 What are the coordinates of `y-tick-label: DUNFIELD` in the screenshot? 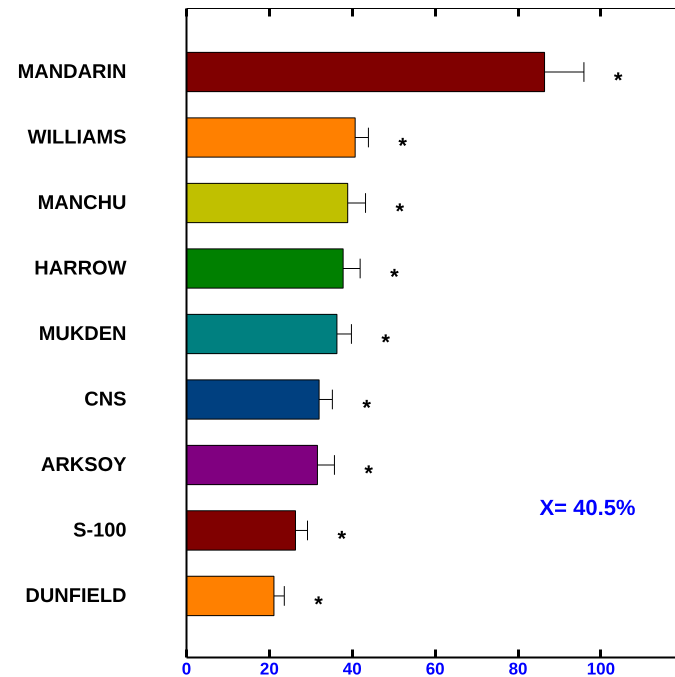 It's located at (76, 595).